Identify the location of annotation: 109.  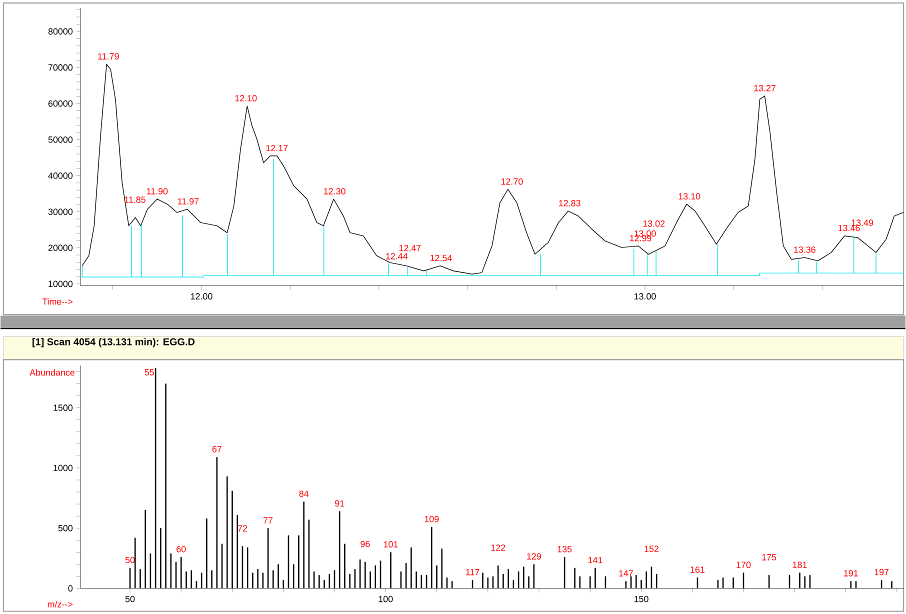
(431, 519).